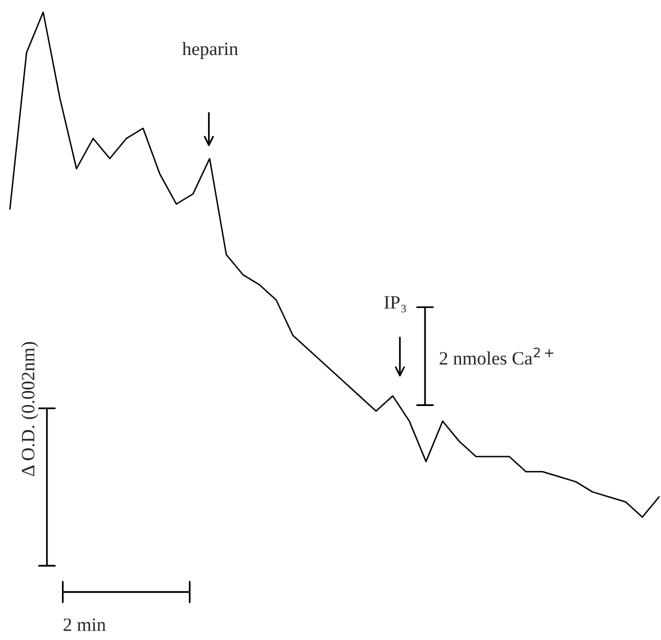 The height and width of the screenshot is (640, 661). Describe the element at coordinates (497, 356) in the screenshot. I see `annotation: 2 nmoles Ca$^{2+}$` at that location.